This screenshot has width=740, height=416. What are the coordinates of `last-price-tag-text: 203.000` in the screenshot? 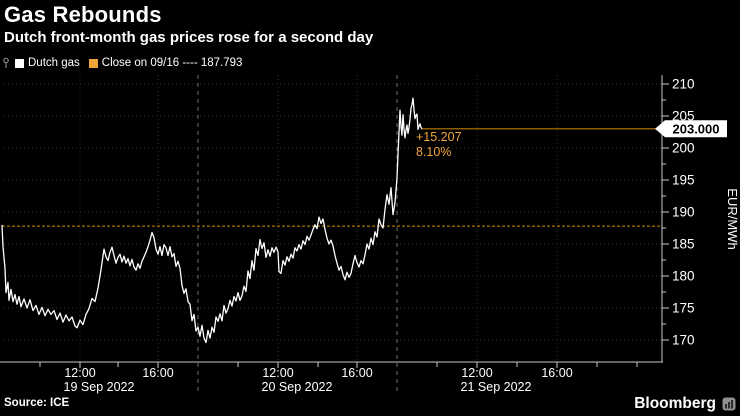 It's located at (696, 128).